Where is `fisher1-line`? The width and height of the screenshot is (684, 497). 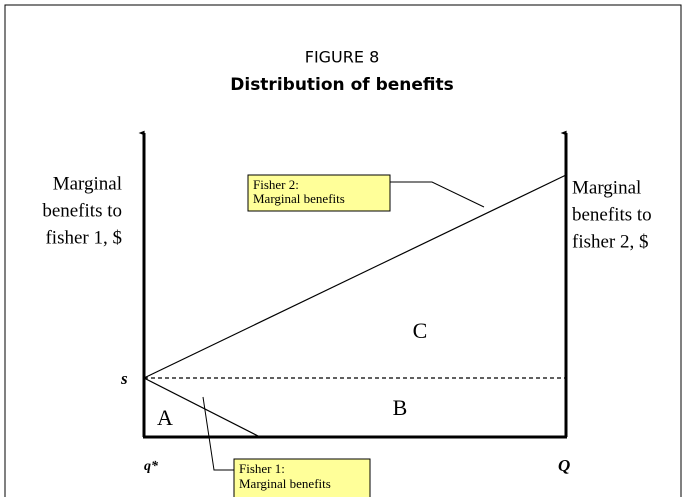 fisher1-line is located at coordinates (202, 407).